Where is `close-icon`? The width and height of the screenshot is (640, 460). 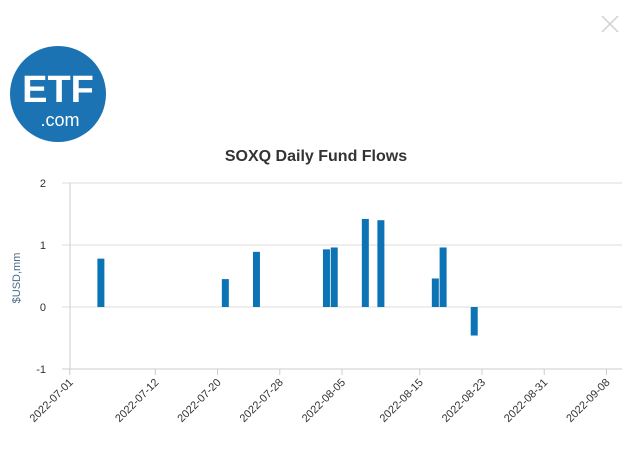
close-icon is located at coordinates (610, 24).